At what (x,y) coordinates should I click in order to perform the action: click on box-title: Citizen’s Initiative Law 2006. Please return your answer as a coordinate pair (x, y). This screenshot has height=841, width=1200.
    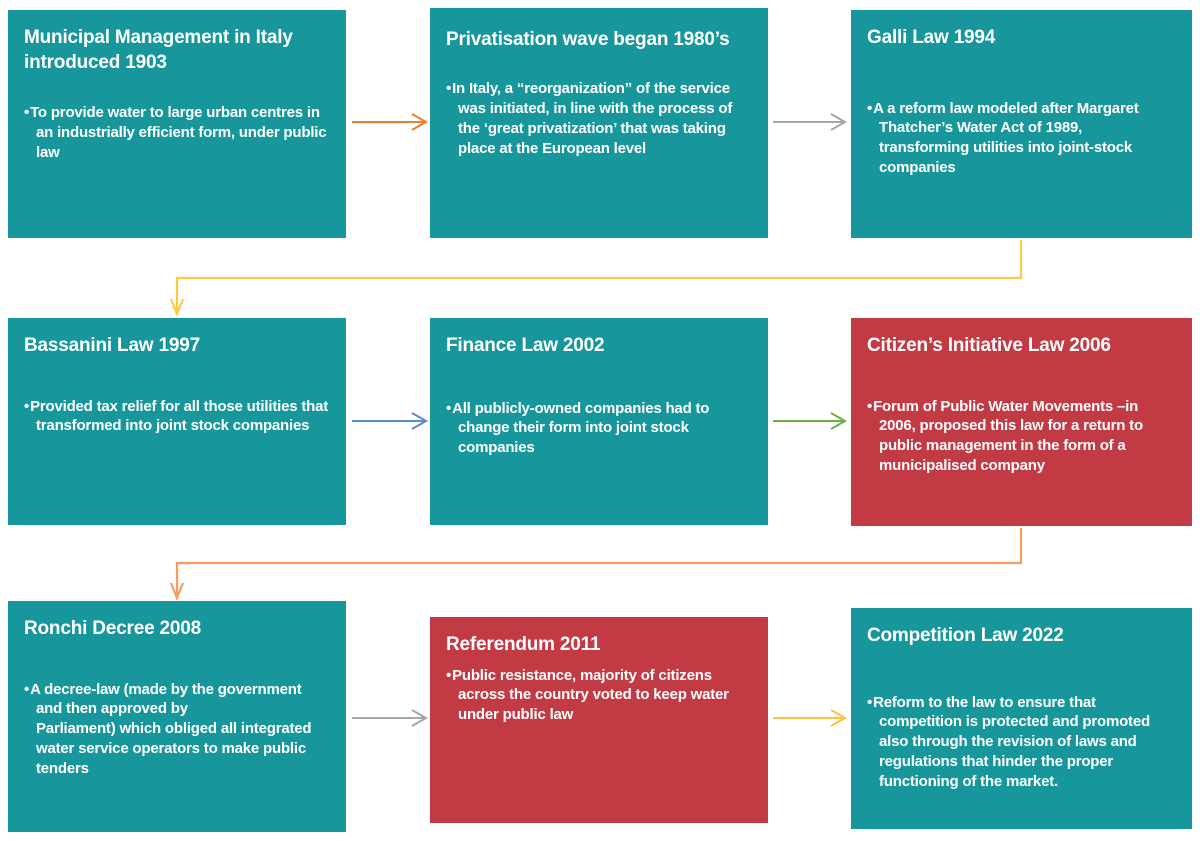
    Looking at the image, I should click on (989, 345).